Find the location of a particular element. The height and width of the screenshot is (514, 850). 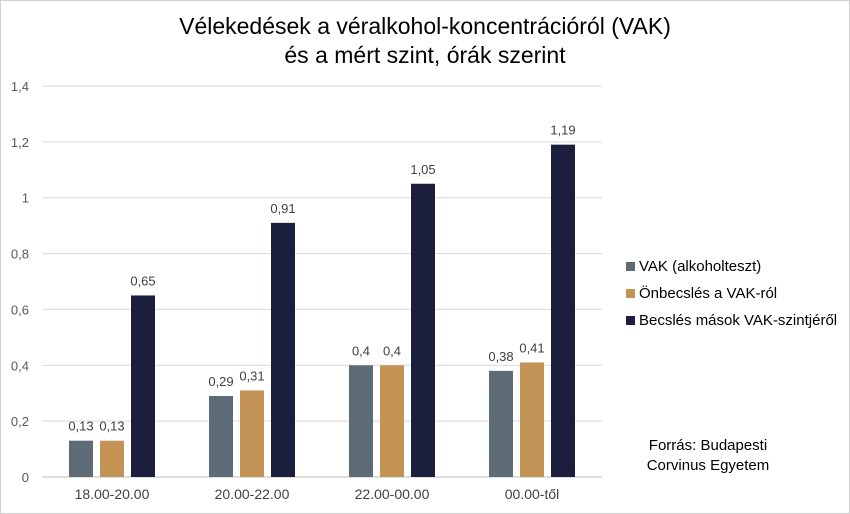

y-tick-label: 0,4 is located at coordinates (20, 365).